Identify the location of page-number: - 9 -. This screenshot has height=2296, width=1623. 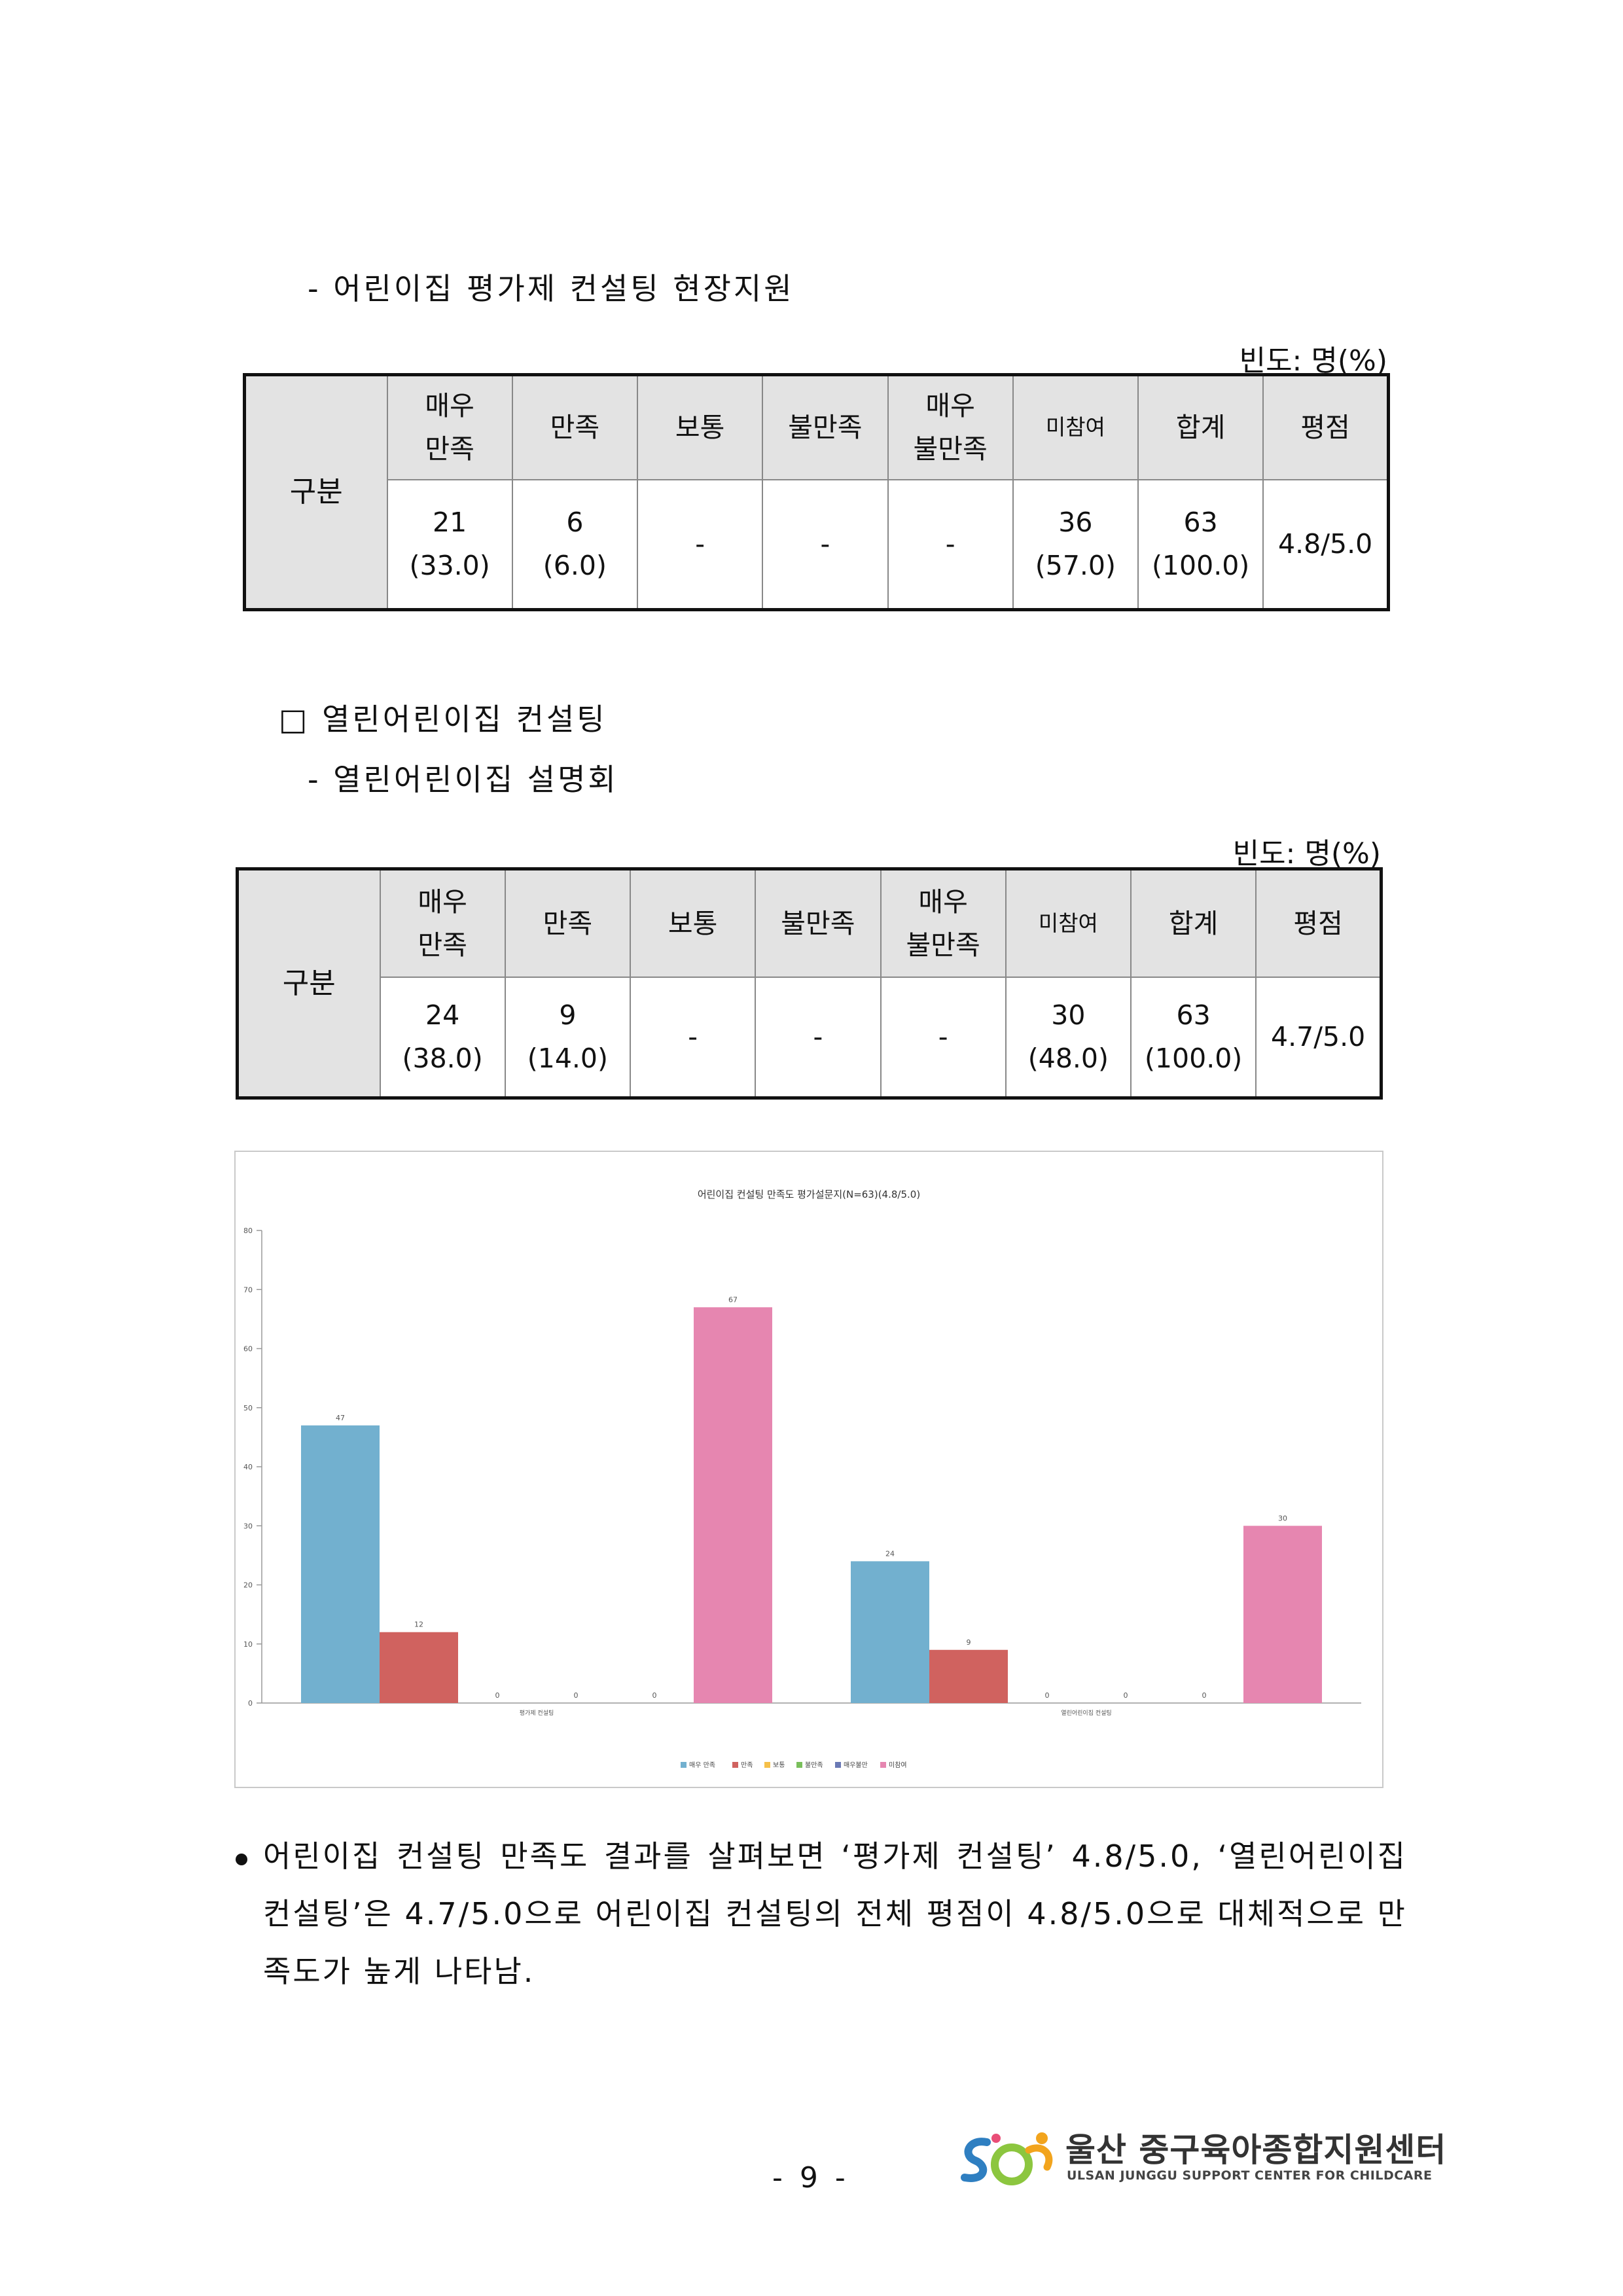
(810, 2178).